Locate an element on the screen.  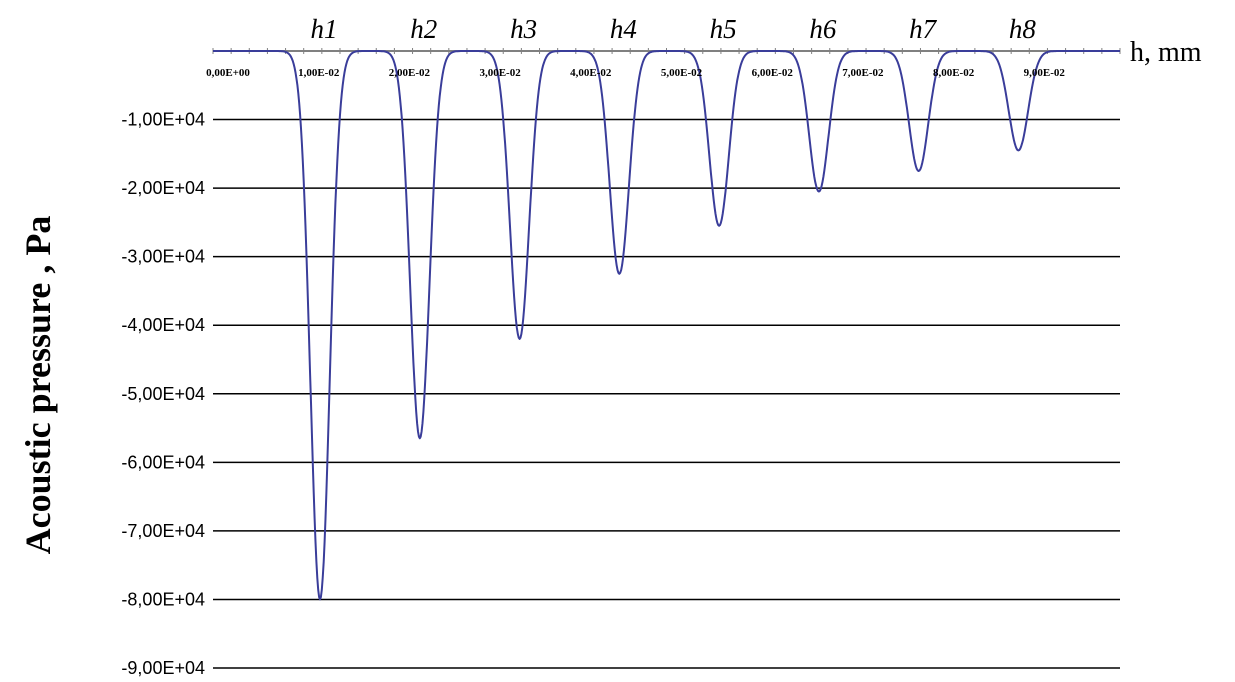
y-tick-label: -8,00E+04 is located at coordinates (163, 599).